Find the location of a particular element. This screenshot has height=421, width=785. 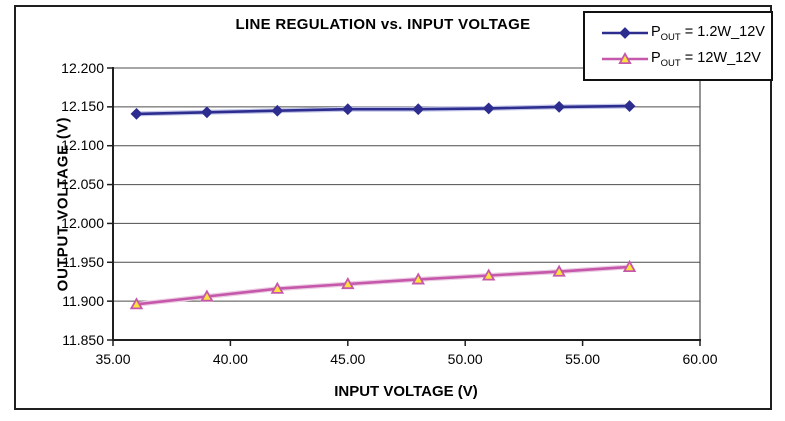

legend: POUT = 1.2W_12V POUT = 12W_12V is located at coordinates (678, 46).